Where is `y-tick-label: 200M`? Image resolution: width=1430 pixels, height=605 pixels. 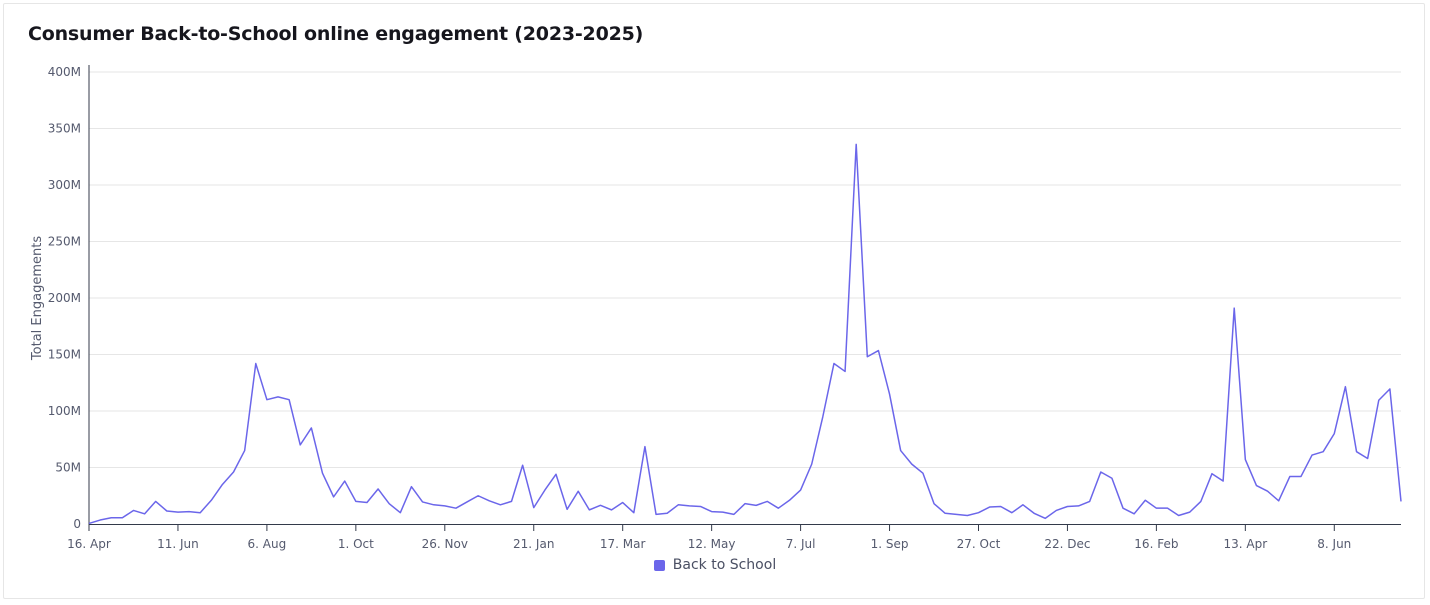
y-tick-label: 200M is located at coordinates (64, 298).